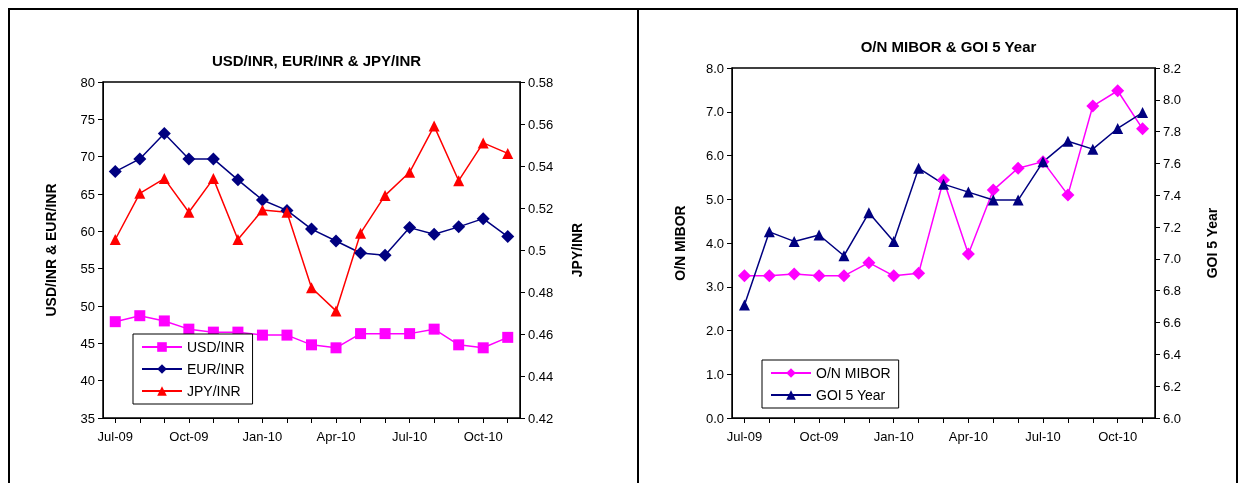 This screenshot has height=483, width=1246. I want to click on y-tick-label: 50, so click(87, 306).